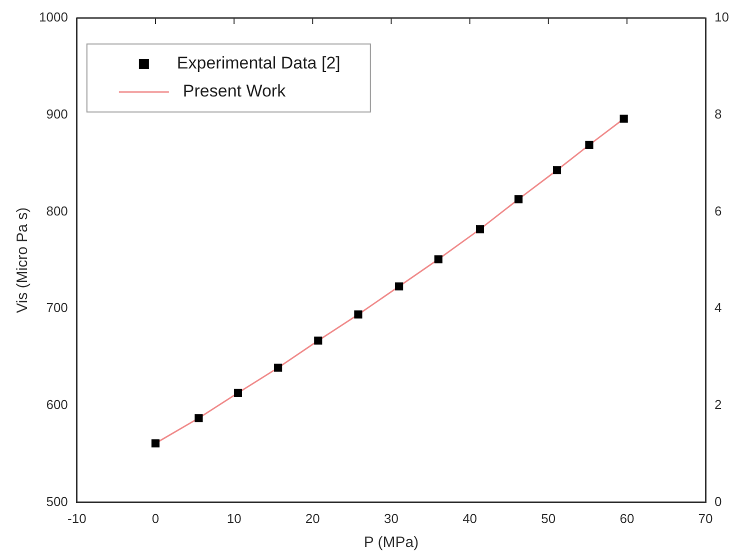  What do you see at coordinates (234, 91) in the screenshot?
I see `legend-label: Present Work` at bounding box center [234, 91].